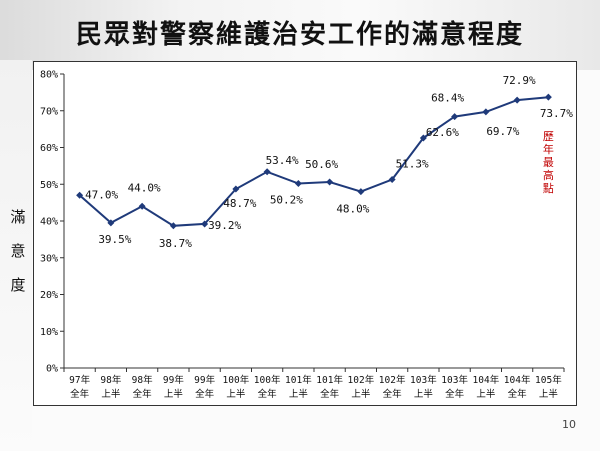  Describe the element at coordinates (49, 148) in the screenshot. I see `y-tick-label: 60%` at that location.